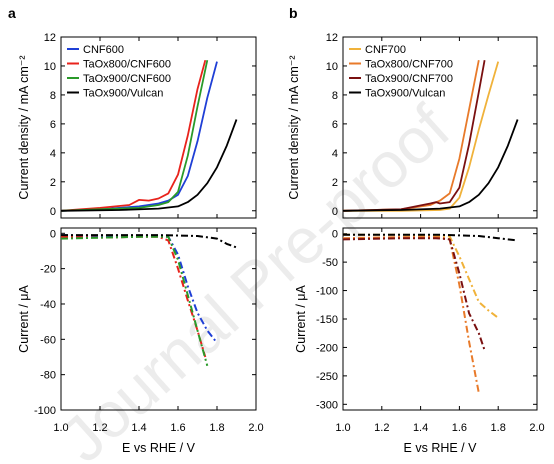 The image size is (554, 464). I want to click on bottom-series-taox900-cnf600, so click(134, 301).